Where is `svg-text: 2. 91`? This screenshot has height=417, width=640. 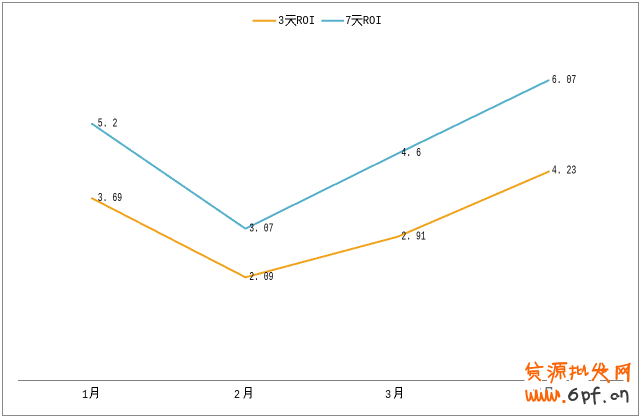 svg-text: 2. 91 is located at coordinates (413, 236).